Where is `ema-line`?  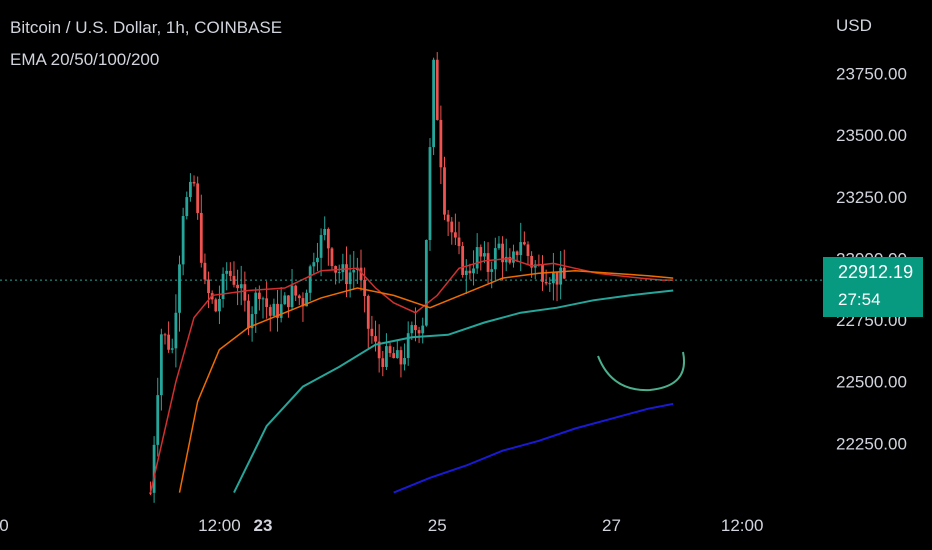 ema-line is located at coordinates (533, 448).